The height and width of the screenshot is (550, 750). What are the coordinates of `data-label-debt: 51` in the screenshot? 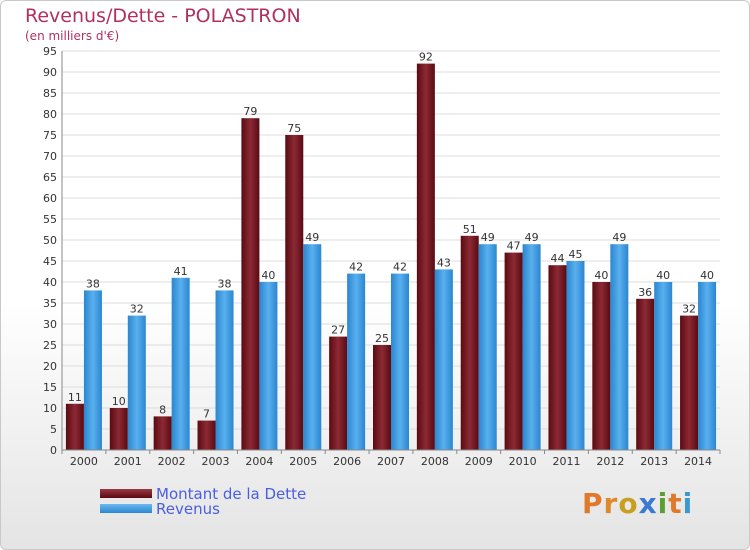 It's located at (470, 229).